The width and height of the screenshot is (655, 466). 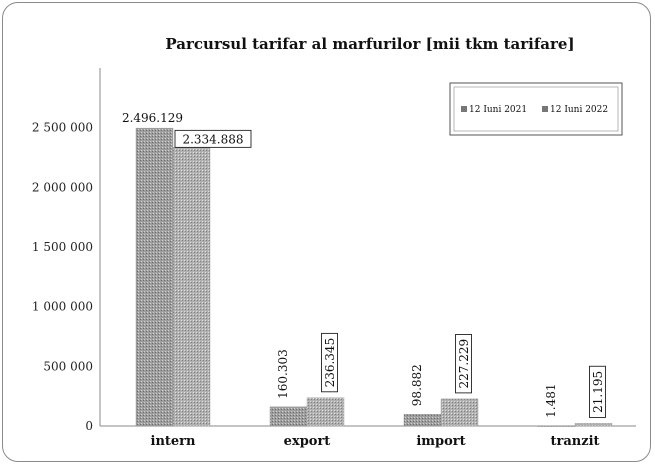 What do you see at coordinates (545, 109) in the screenshot?
I see `legend-swatch-2022` at bounding box center [545, 109].